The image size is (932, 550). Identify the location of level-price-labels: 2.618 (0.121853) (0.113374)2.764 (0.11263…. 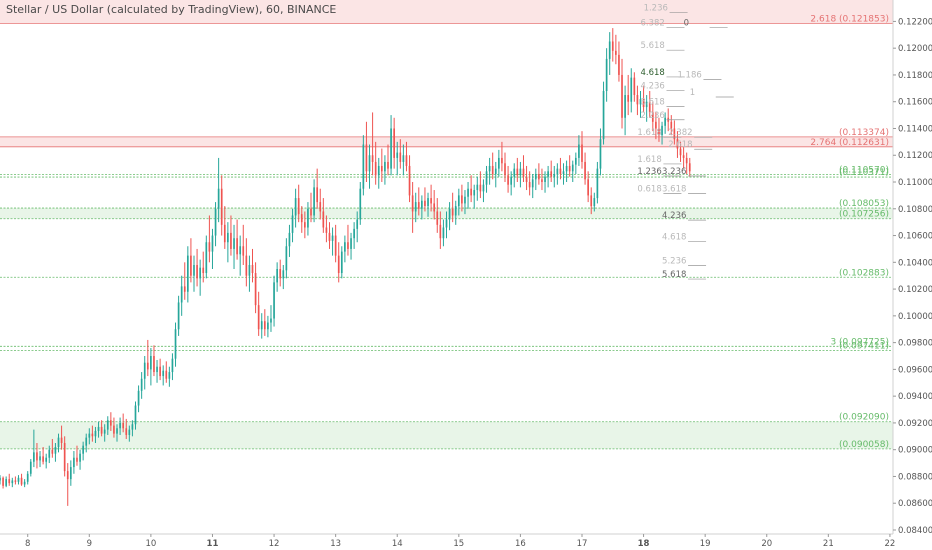
(849, 232).